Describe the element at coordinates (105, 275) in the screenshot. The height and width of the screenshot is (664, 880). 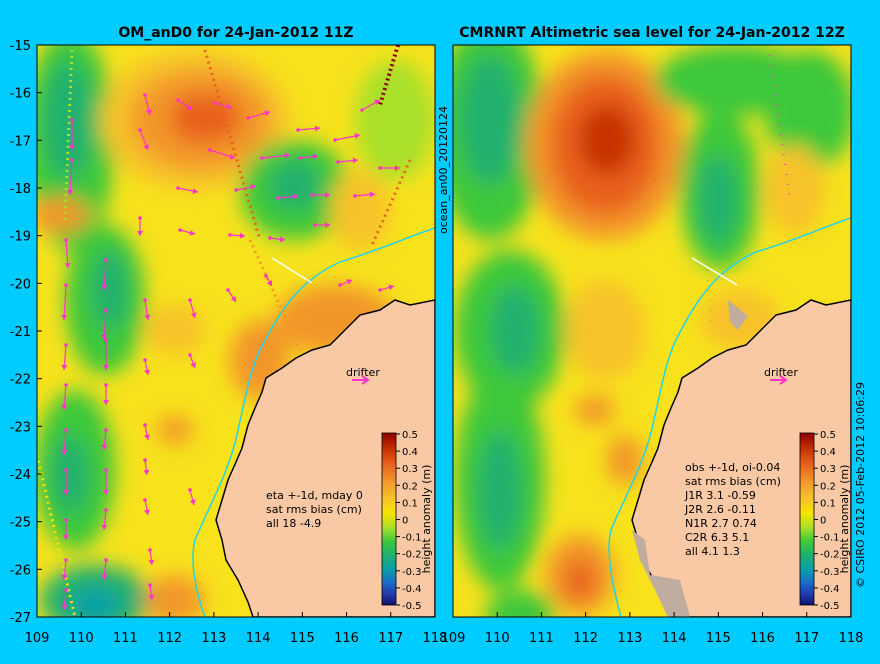
I see `current-arrow` at that location.